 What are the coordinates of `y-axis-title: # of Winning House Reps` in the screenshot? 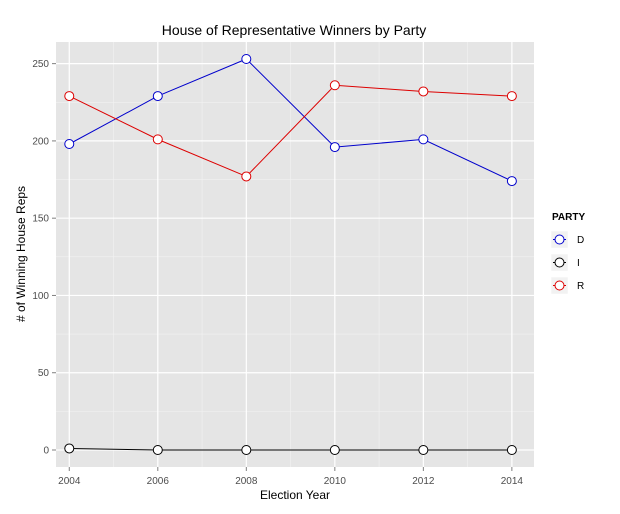 It's located at (21, 254).